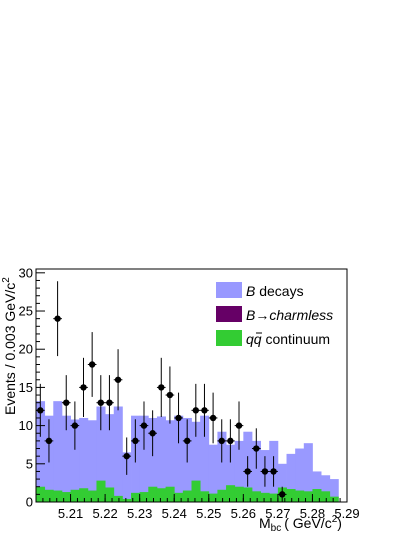 This screenshot has height=537, width=415. What do you see at coordinates (277, 513) in the screenshot?
I see `x-tick-label-6: 5.27` at bounding box center [277, 513].